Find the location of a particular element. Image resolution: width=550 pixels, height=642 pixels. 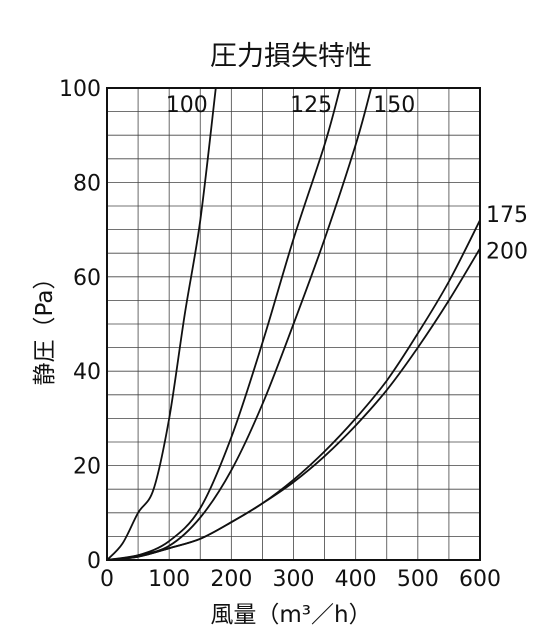

x-tick-label: 300 is located at coordinates (294, 579).